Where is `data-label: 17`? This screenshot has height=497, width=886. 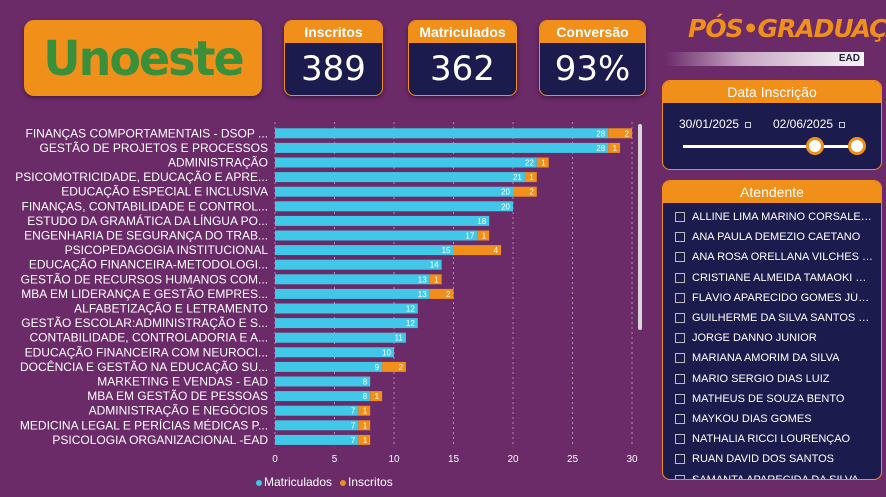
data-label: 17 is located at coordinates (469, 236).